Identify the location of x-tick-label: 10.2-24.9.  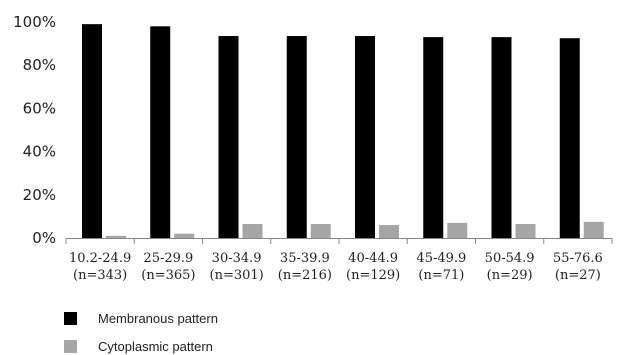
(100, 258).